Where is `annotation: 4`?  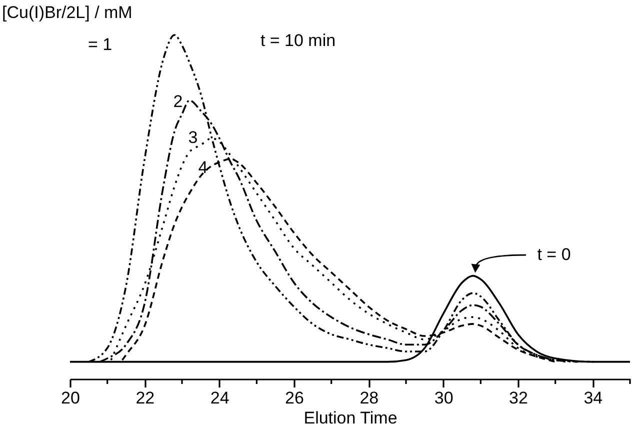 annotation: 4 is located at coordinates (203, 167).